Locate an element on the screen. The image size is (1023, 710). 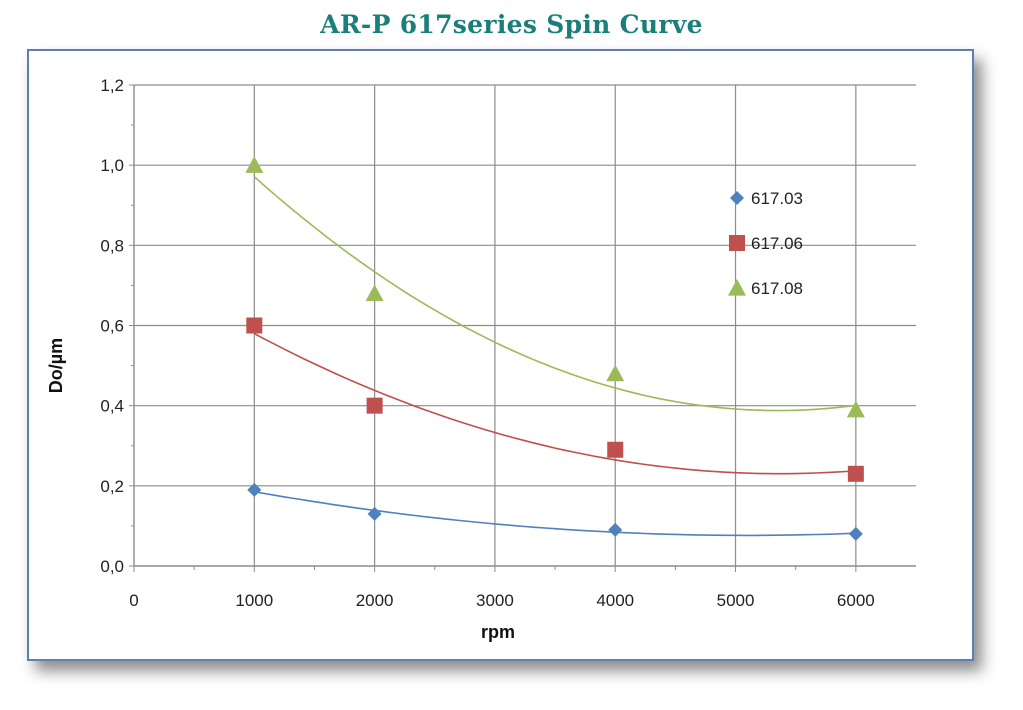
x-tick-label: 0 is located at coordinates (133, 600).